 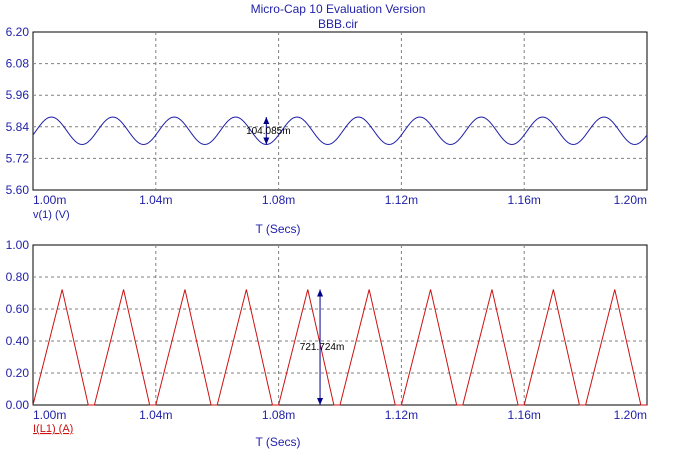 What do you see at coordinates (277, 229) in the screenshot?
I see `voltage-plot-x-axis-label: T (Secs)` at bounding box center [277, 229].